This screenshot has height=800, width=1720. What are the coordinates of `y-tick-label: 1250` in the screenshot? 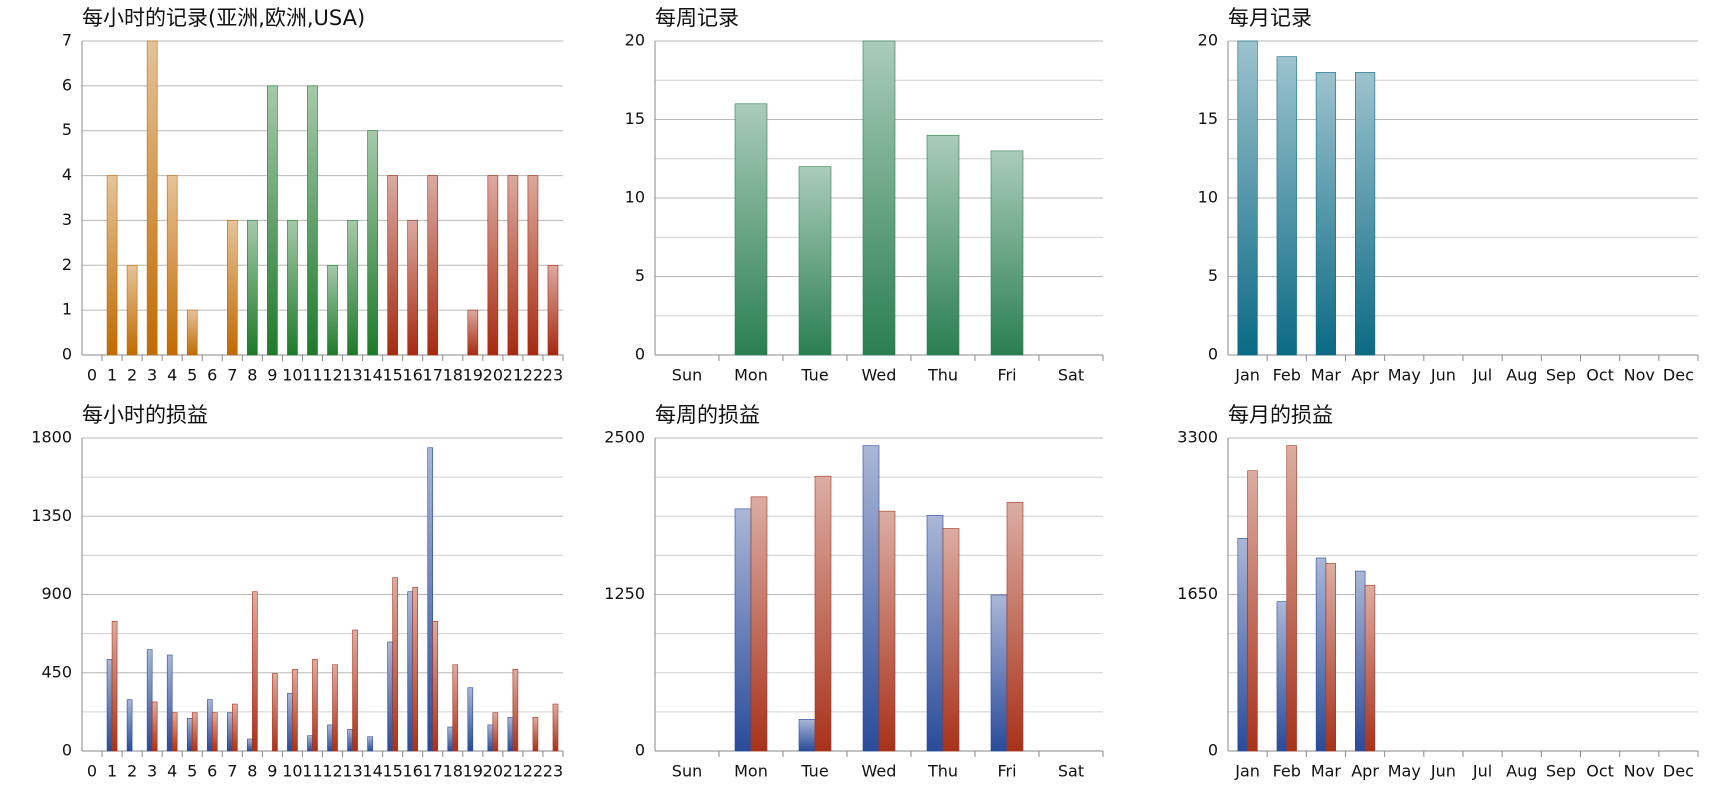 It's located at (624, 593).